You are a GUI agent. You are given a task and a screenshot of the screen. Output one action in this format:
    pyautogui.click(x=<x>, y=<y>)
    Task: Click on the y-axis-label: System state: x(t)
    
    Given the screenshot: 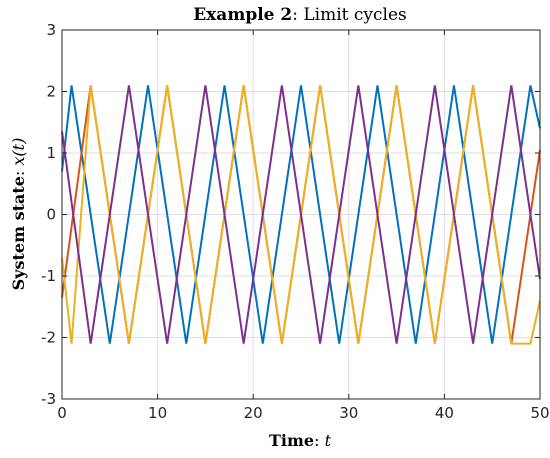 What is the action you would take?
    pyautogui.click(x=18, y=214)
    